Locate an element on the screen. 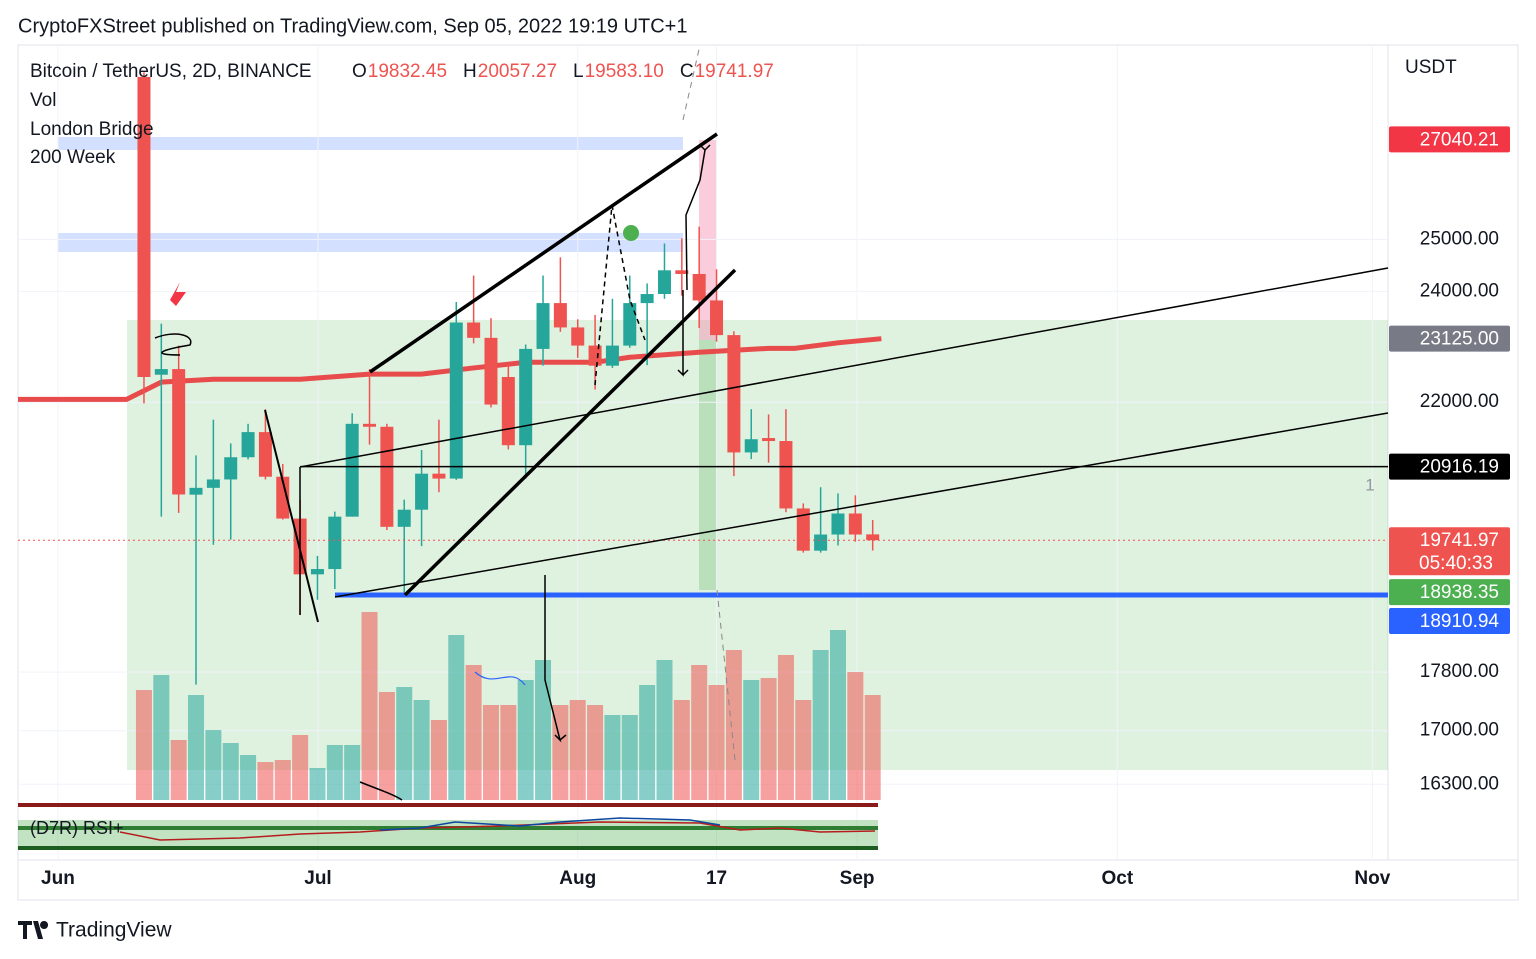  countdown: 05:40:33 is located at coordinates (1456, 563).